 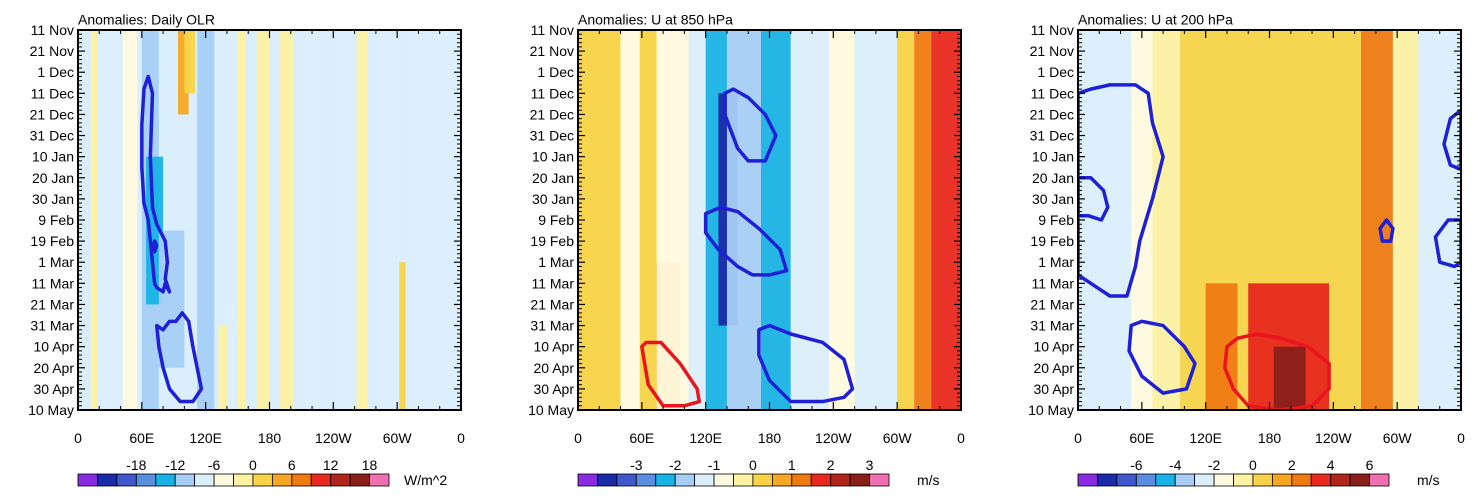 What do you see at coordinates (636, 465) in the screenshot?
I see `colorbar-label: -3` at bounding box center [636, 465].